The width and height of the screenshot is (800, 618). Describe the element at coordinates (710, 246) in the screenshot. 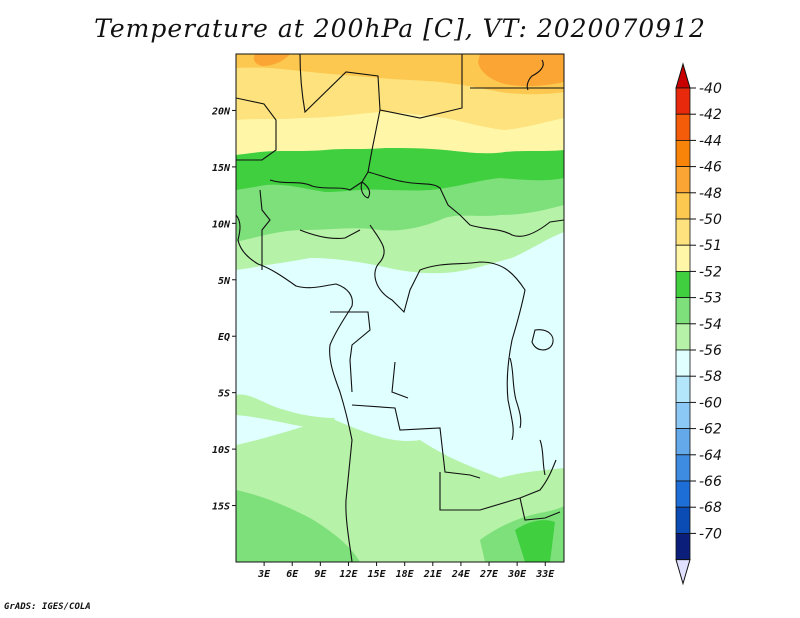

I see `colorbar-tick-label: -51` at that location.